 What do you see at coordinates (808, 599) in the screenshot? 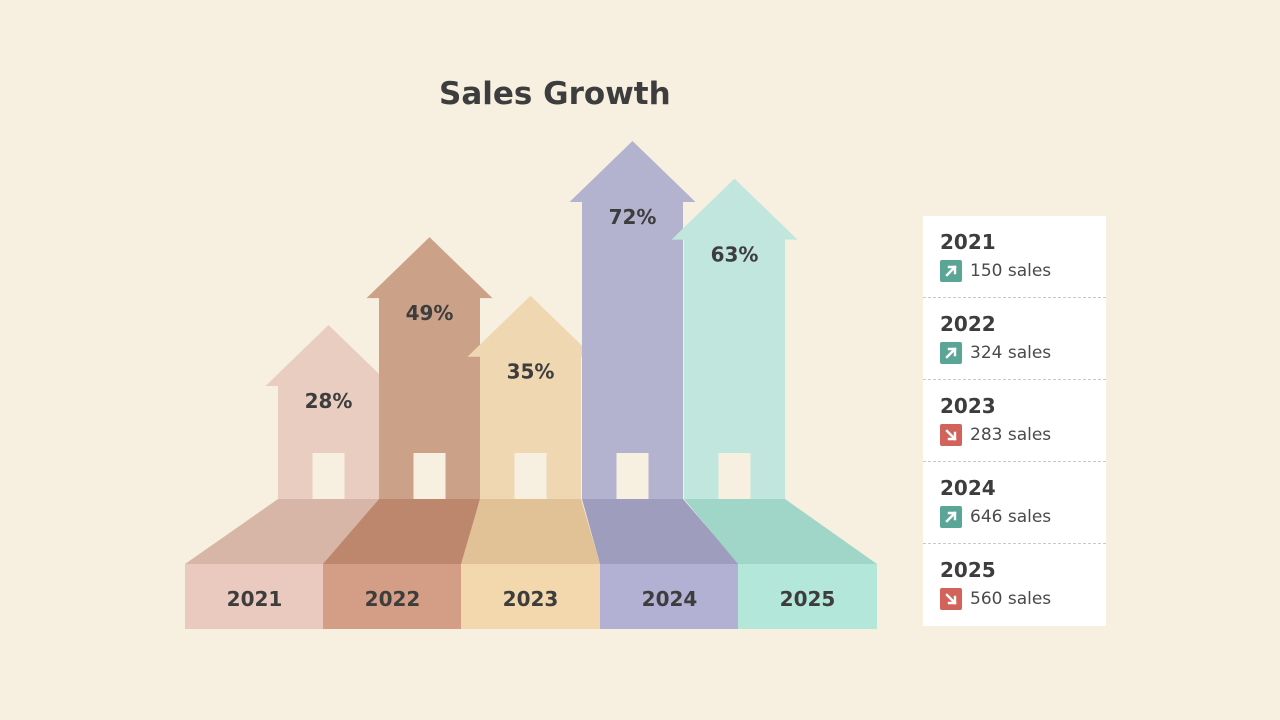
I see `category-label-2025: 2025` at bounding box center [808, 599].